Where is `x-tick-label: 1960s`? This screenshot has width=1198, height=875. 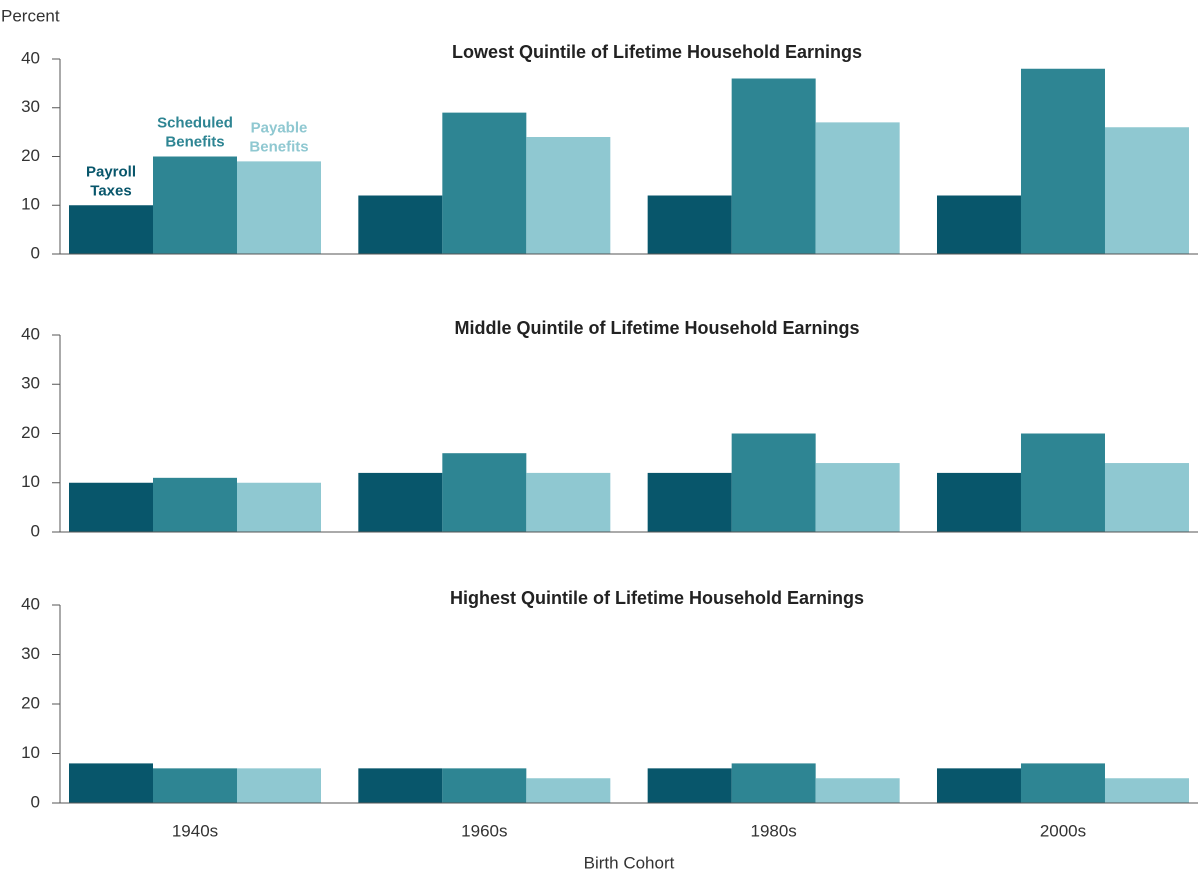
x-tick-label: 1960s is located at coordinates (484, 830).